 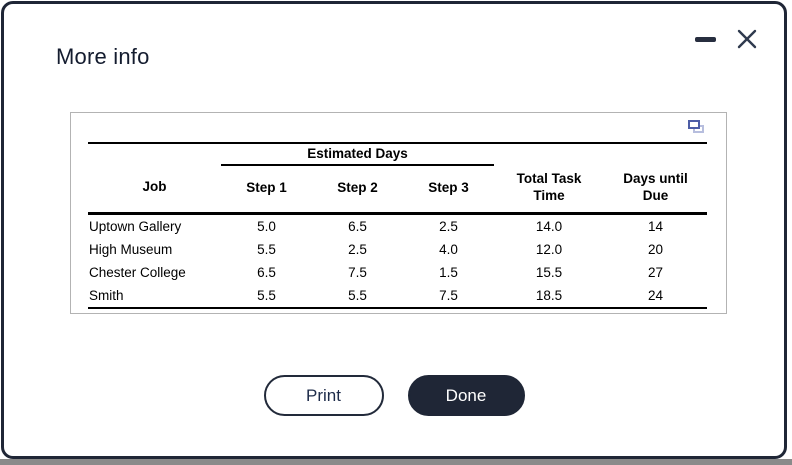 What do you see at coordinates (655, 272) in the screenshot?
I see `cell-days-until-due: 27` at bounding box center [655, 272].